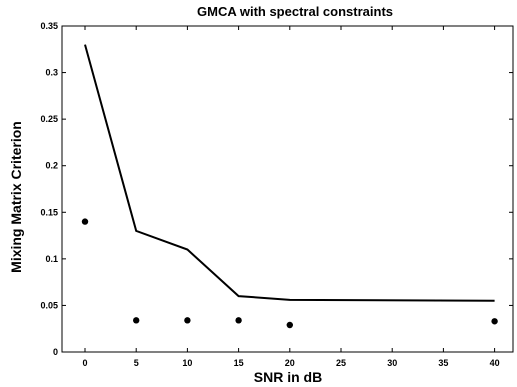 The height and width of the screenshot is (387, 517). I want to click on x-tick-label: 10, so click(187, 363).